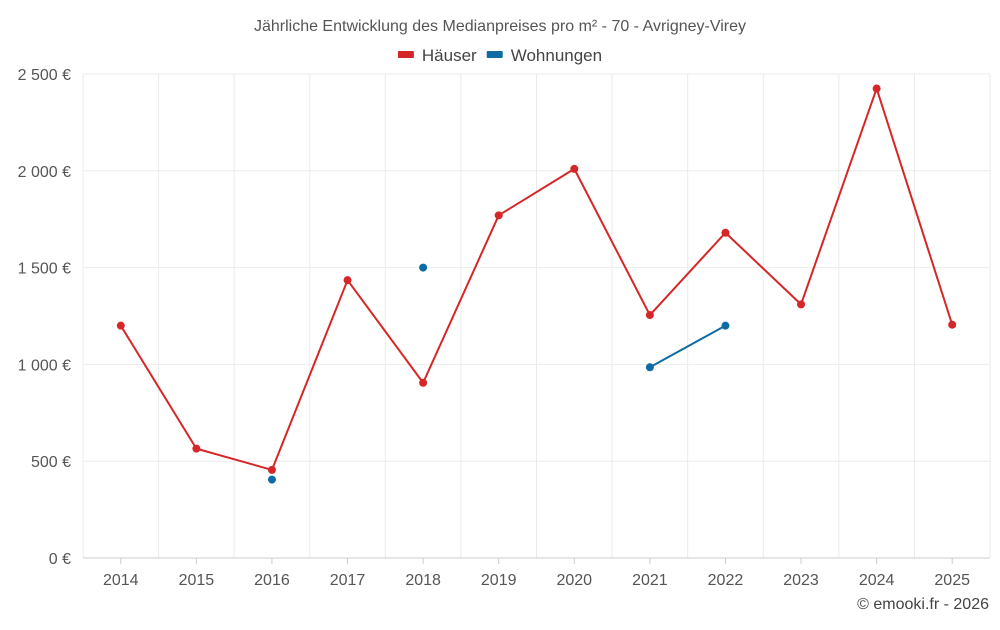  Describe the element at coordinates (877, 580) in the screenshot. I see `x-tick-label: 2024` at that location.